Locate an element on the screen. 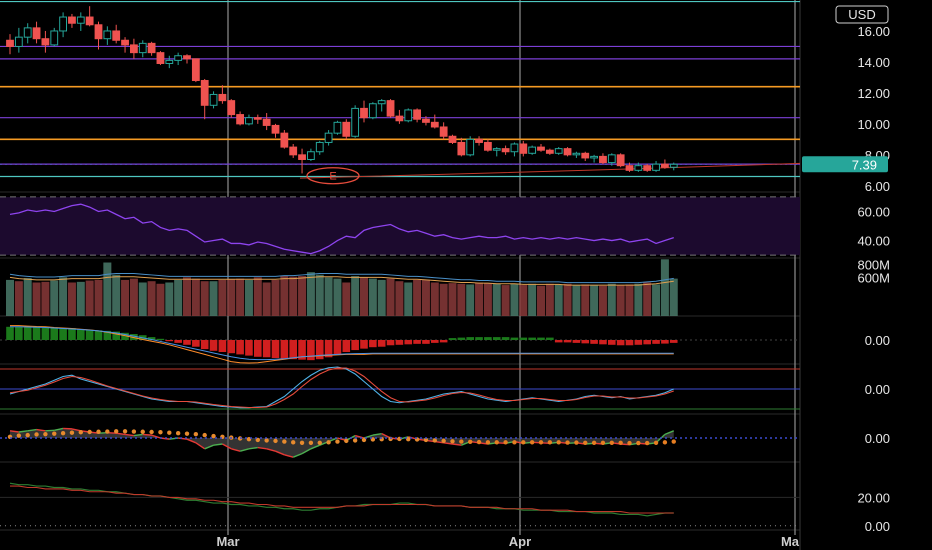  adx-axis-label: 0.00 is located at coordinates (877, 526).